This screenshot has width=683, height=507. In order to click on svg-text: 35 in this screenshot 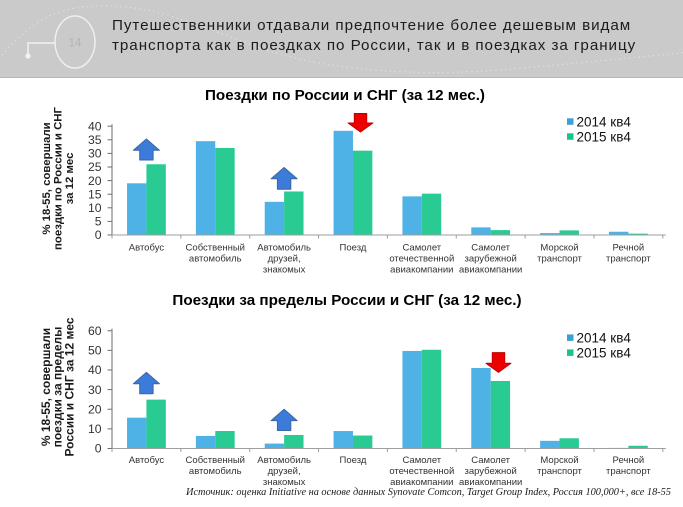, I will do `click(95, 140)`.